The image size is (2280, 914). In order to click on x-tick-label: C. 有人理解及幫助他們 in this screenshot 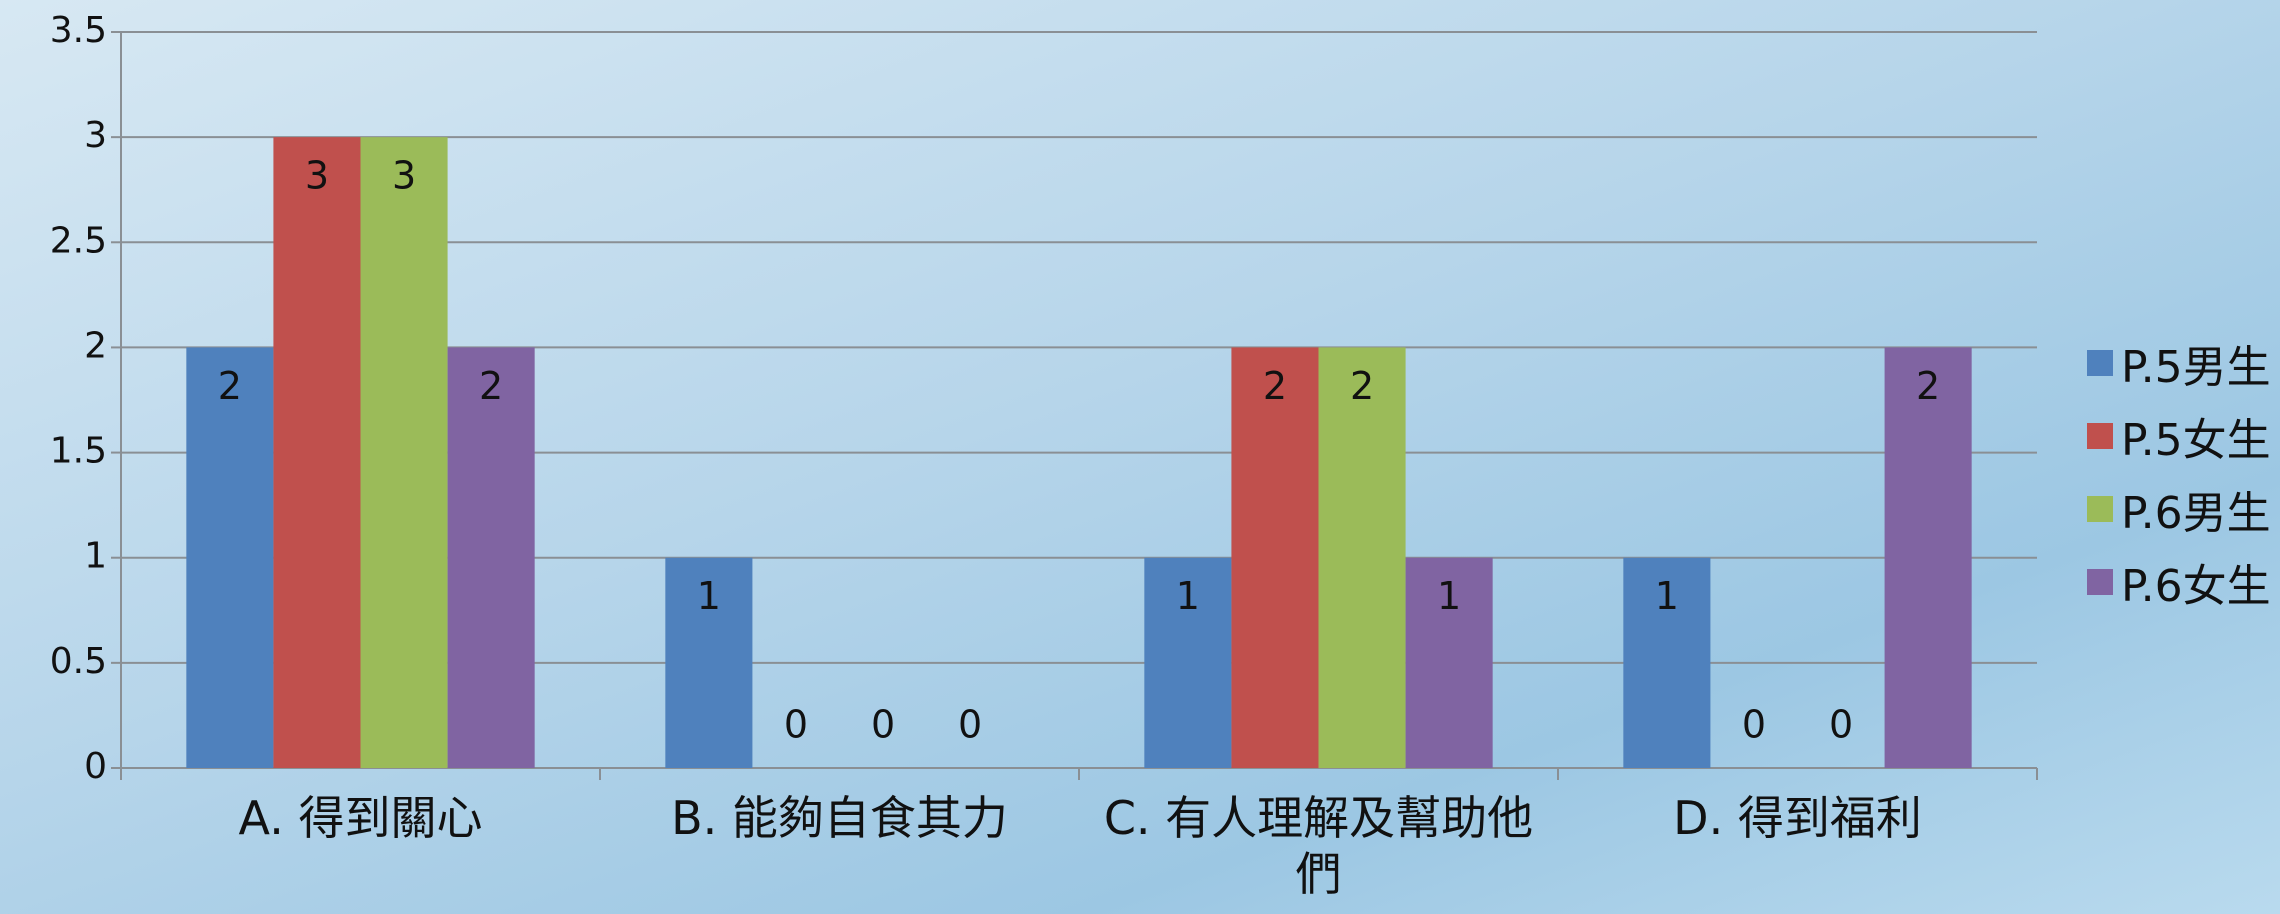, I will do `click(1318, 846)`.